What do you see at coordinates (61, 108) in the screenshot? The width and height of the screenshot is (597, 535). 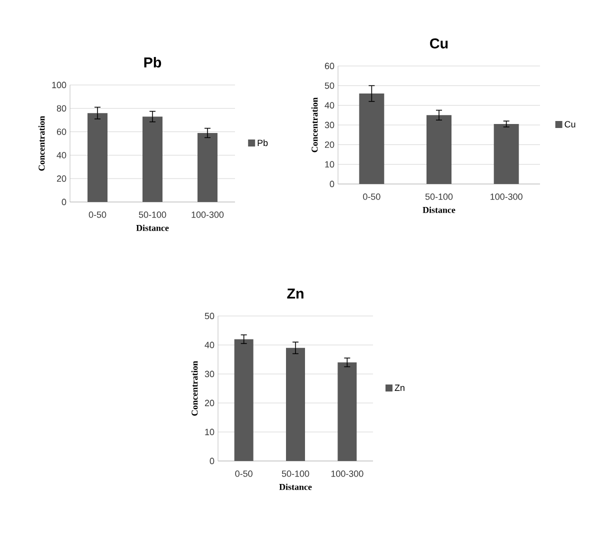 I see `y-tick-label: 80` at bounding box center [61, 108].